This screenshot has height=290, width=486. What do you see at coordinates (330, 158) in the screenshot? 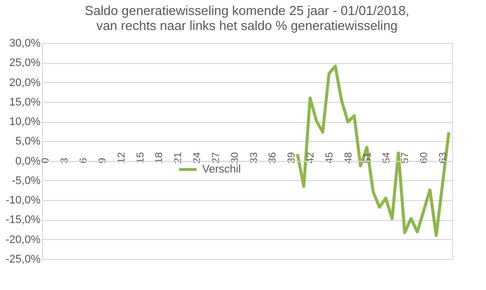
I see `x-tick-label: 45` at bounding box center [330, 158].